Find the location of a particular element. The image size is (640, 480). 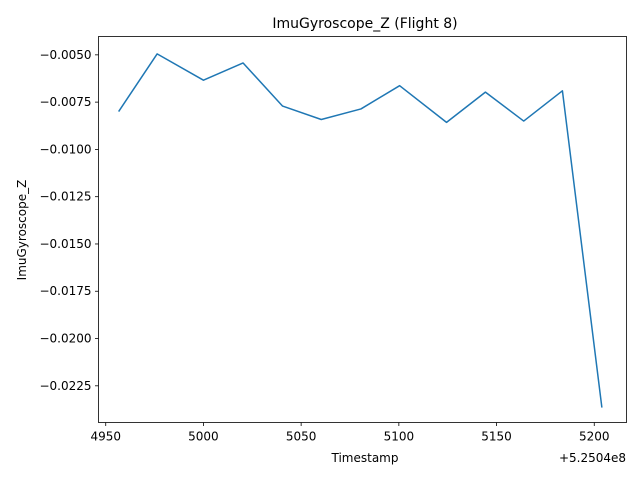

y-tick-label: −0.0100 is located at coordinates (65, 149).